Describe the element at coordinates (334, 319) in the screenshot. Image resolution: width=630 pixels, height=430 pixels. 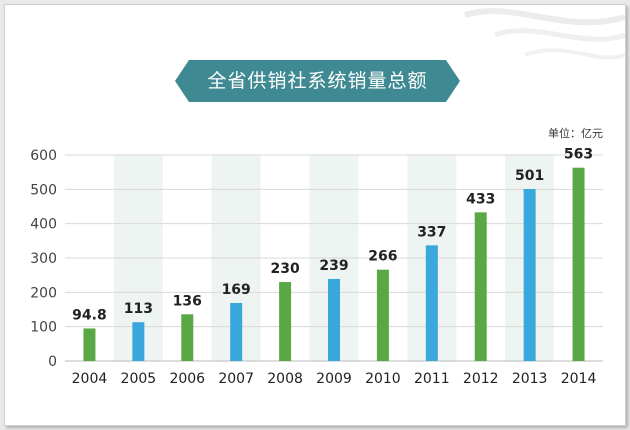
I see `bar-2009` at that location.